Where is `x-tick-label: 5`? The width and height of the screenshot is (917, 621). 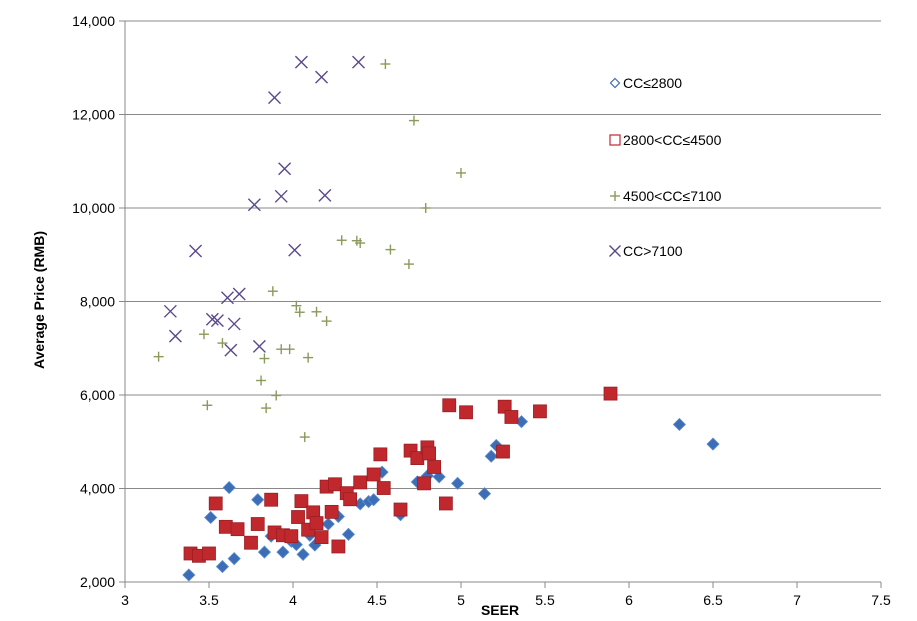
x-tick-label: 5 is located at coordinates (461, 600).